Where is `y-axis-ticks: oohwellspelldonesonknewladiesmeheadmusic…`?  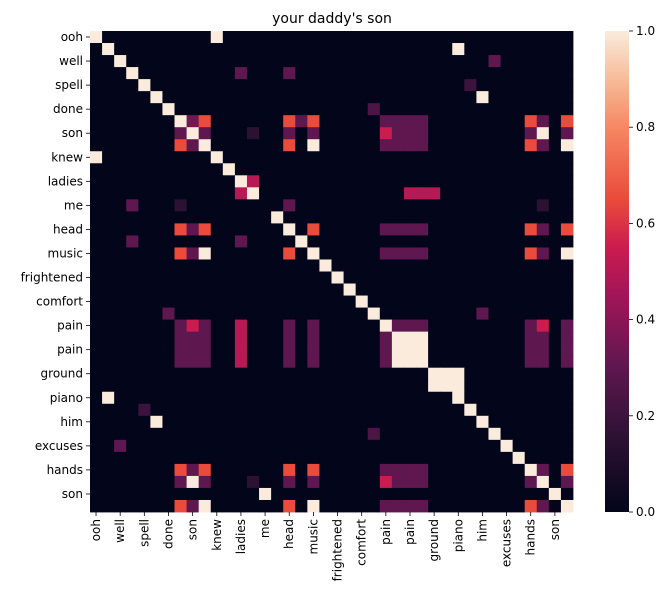
y-axis-ticks: oohwellspelldonesonknewladiesmeheadmusic… is located at coordinates (55, 265).